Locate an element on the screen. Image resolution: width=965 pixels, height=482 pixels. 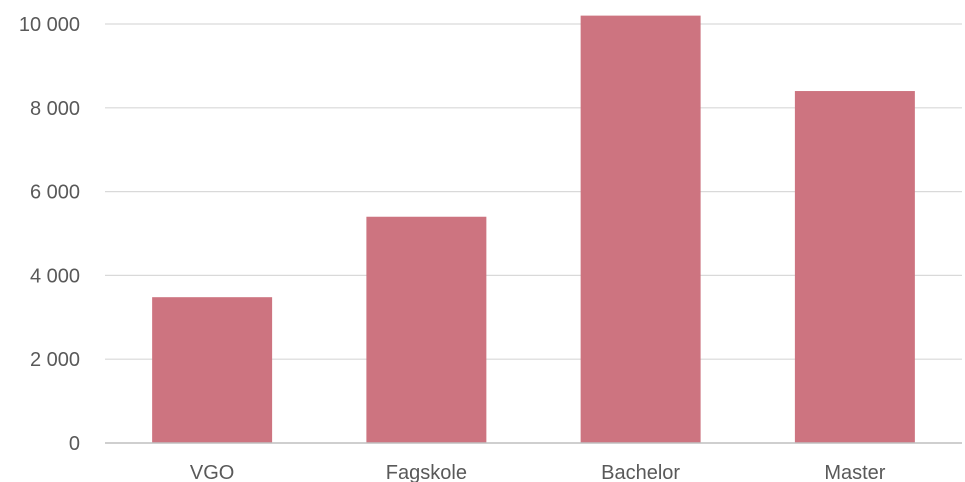
x-category-label: Fagskole is located at coordinates (426, 472).